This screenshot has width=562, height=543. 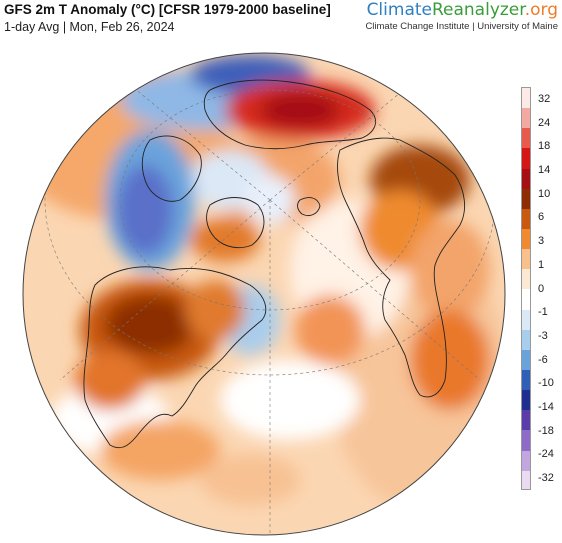 I want to click on colorbar-tick-label: -18, so click(x=546, y=430).